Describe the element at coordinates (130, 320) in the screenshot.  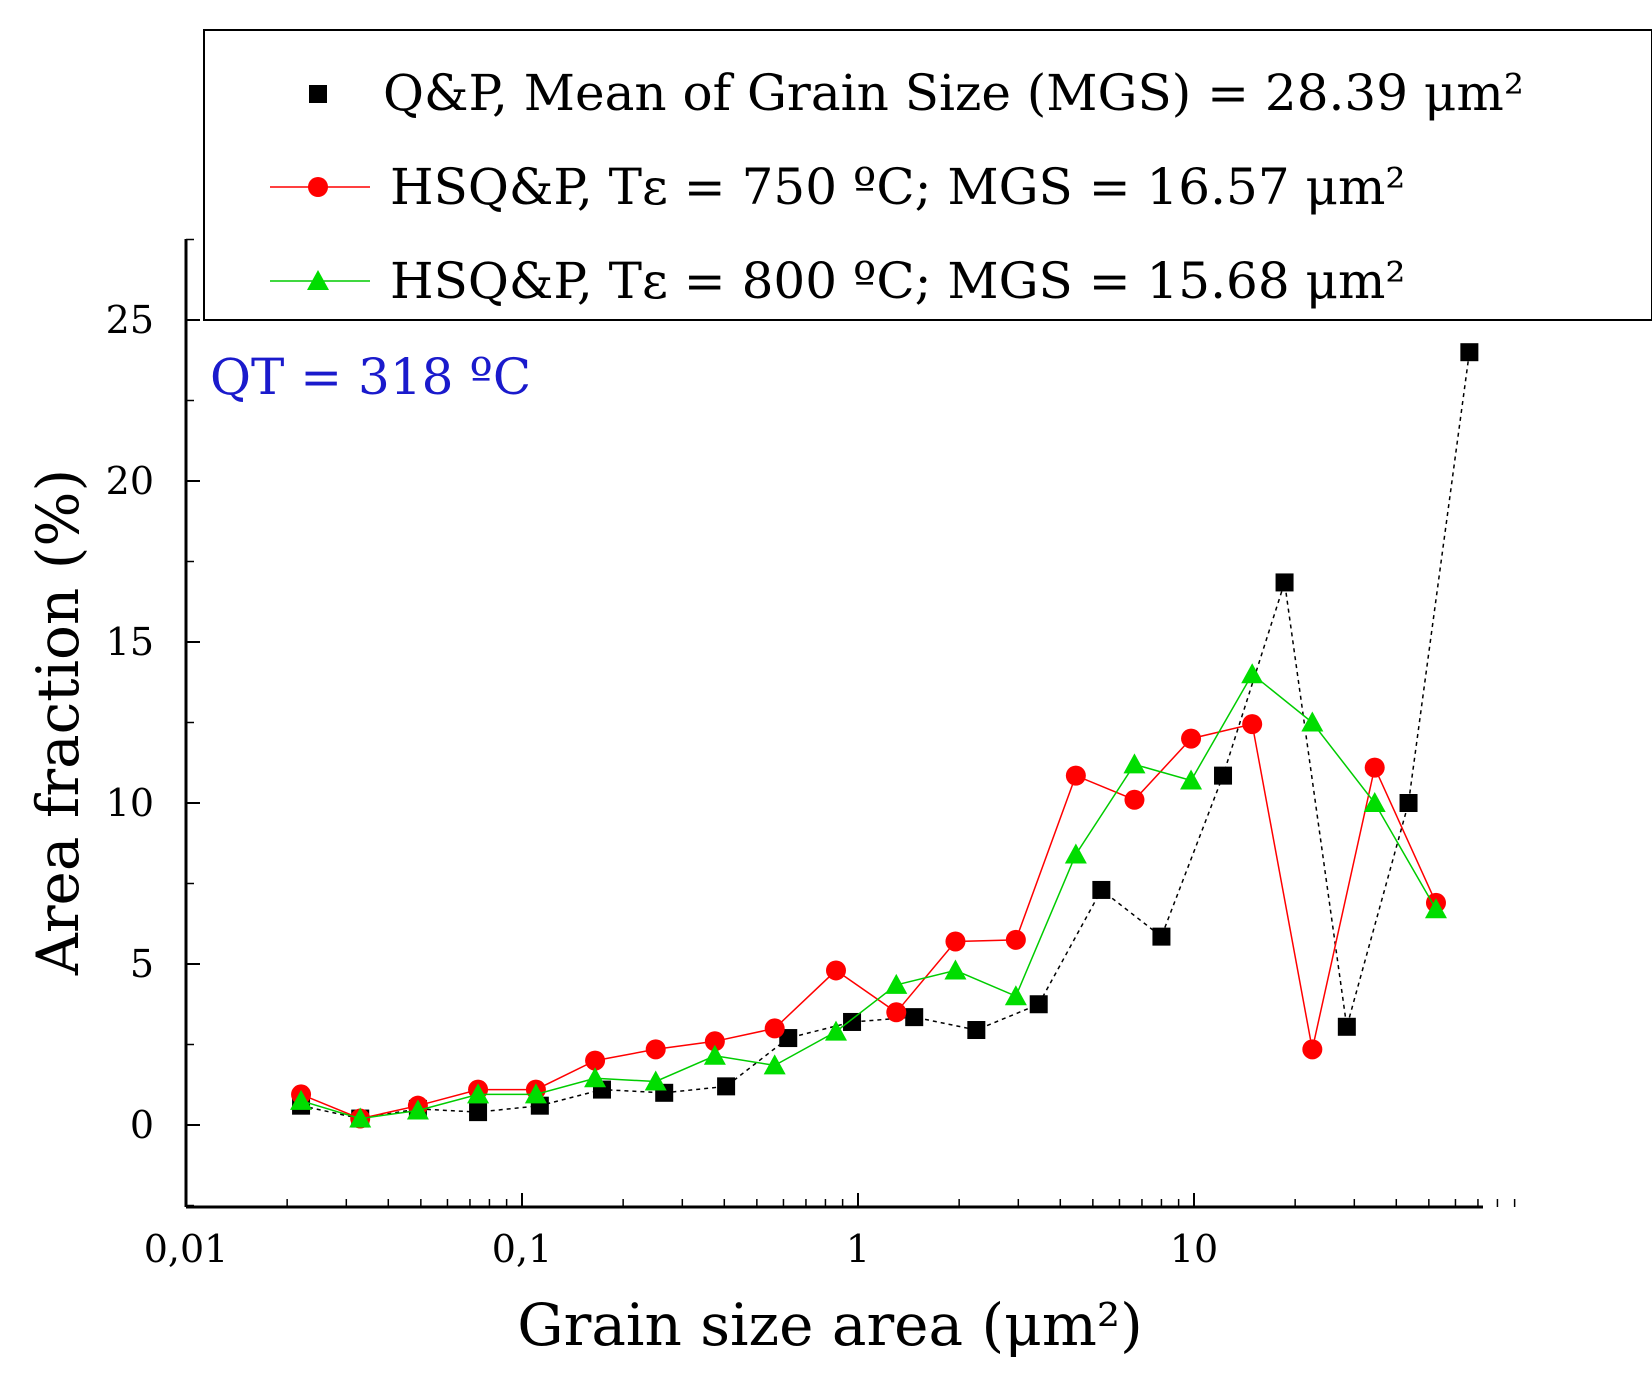
I see `y-tick-label: 25` at that location.